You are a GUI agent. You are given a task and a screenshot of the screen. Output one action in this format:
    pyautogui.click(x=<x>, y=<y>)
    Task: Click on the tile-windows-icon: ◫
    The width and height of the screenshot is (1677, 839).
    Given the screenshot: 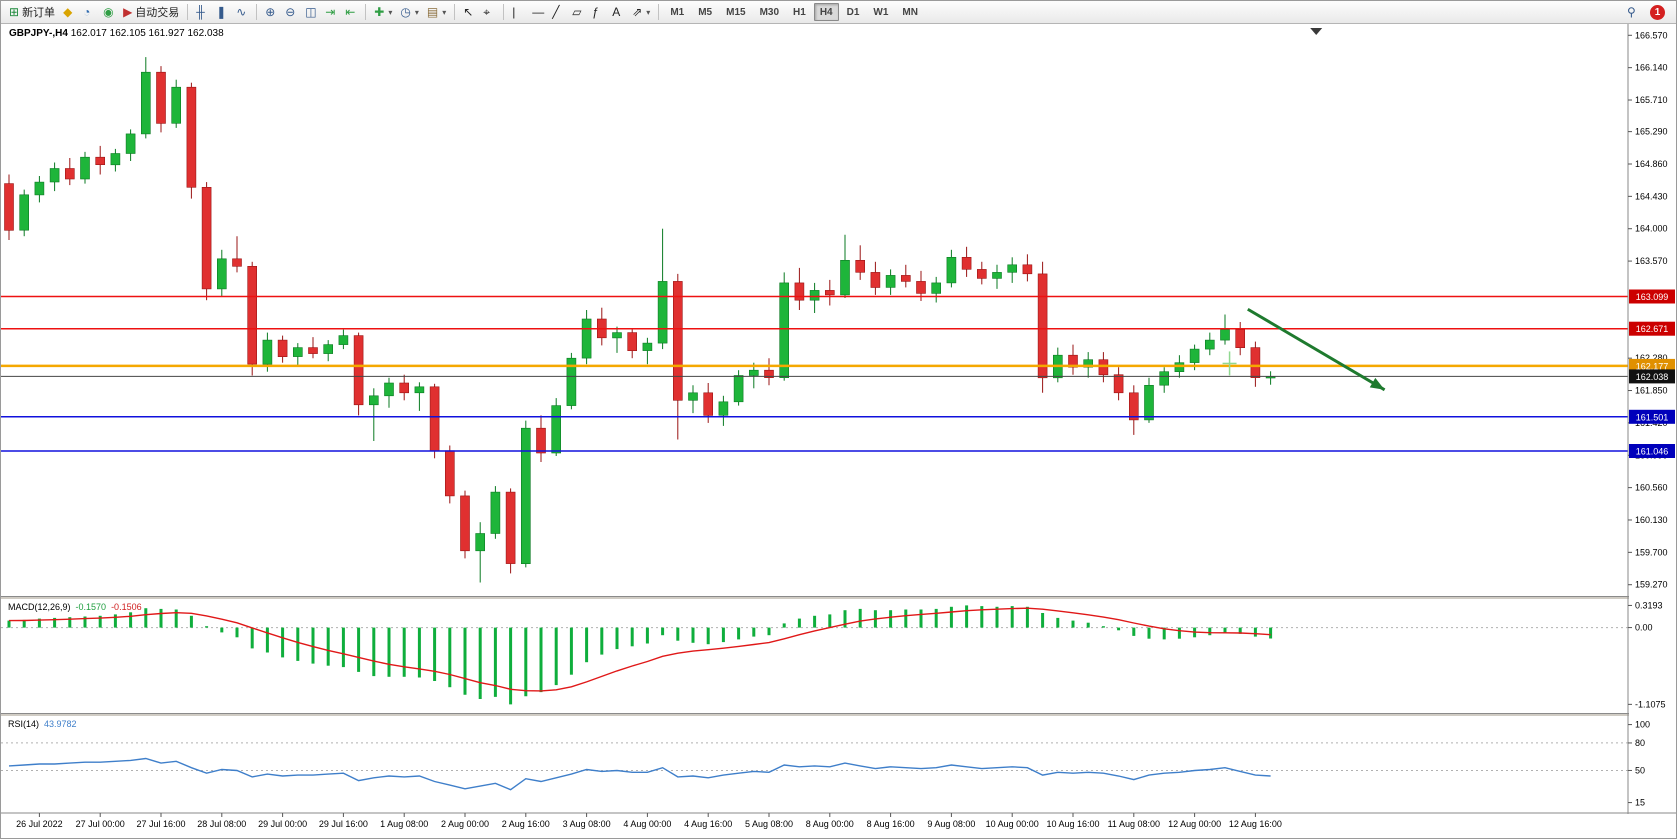 What is the action you would take?
    pyautogui.click(x=311, y=12)
    